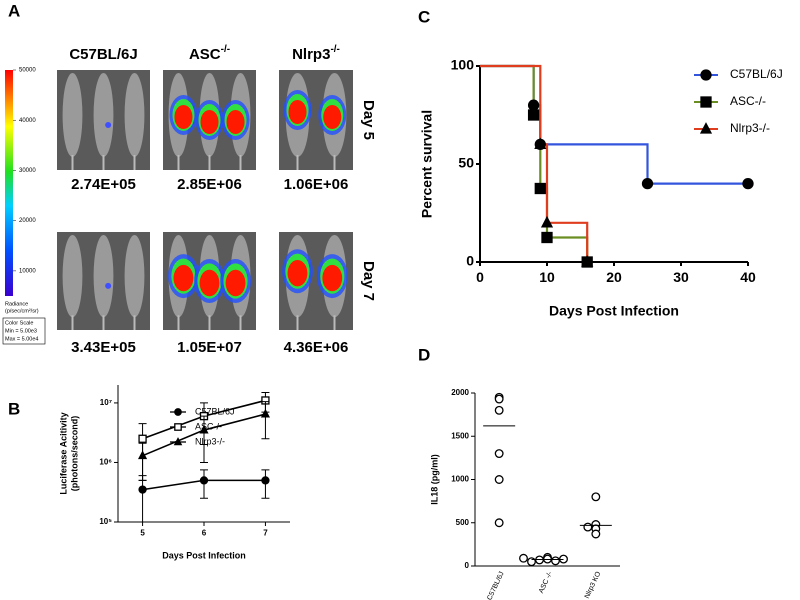  What do you see at coordinates (21, 339) in the screenshot?
I see `scale-box-text: Max = 5.00e4` at bounding box center [21, 339].